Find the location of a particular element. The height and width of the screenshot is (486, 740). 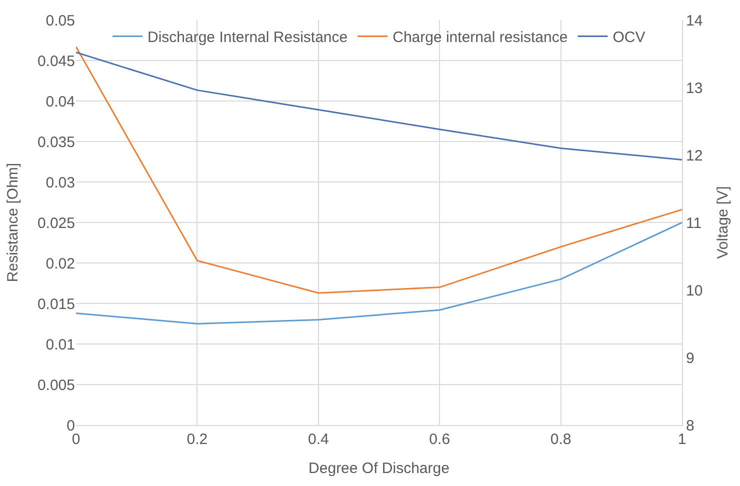

y-tick-label: 0.035 is located at coordinates (56, 142).